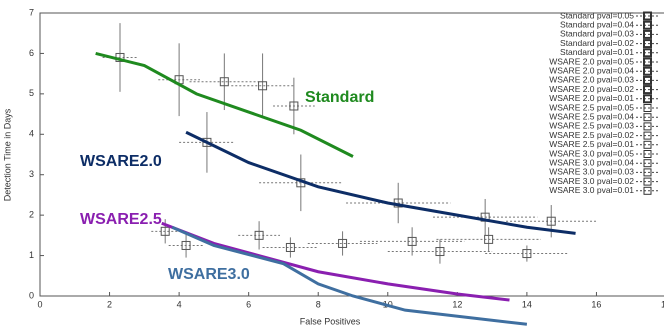 This screenshot has width=664, height=332. Describe the element at coordinates (457, 304) in the screenshot. I see `x-tick-label: 12` at that location.